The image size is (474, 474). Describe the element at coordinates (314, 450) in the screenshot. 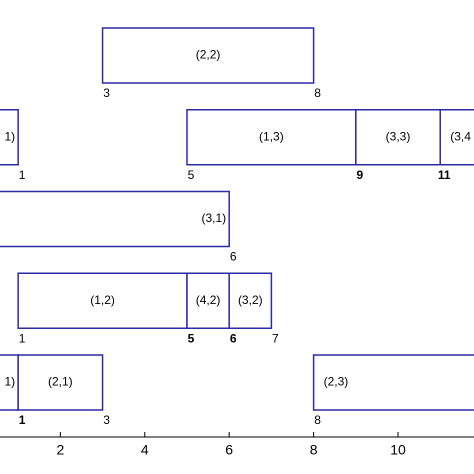

I see `x-tick-label: 8` at that location.